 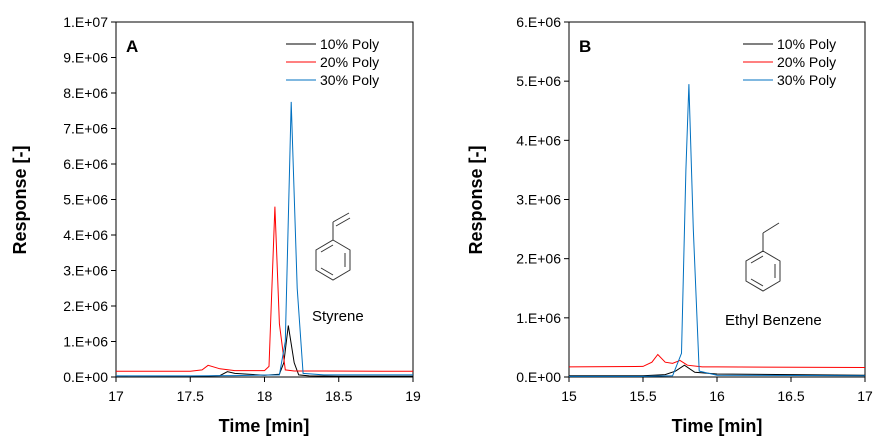 I want to click on y-tick-label: 7.E+06, so click(x=85, y=129).